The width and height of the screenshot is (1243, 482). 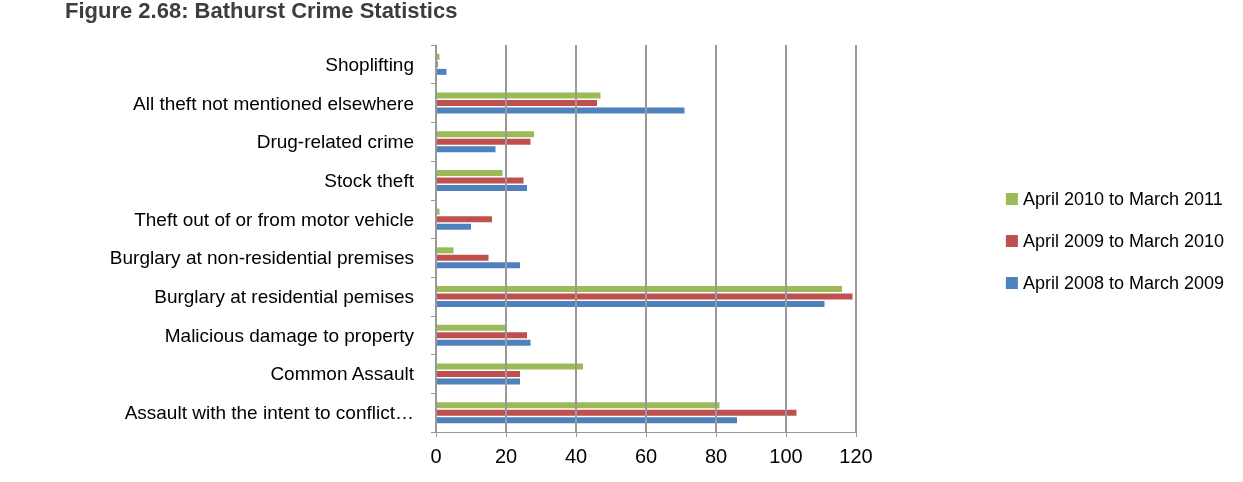 I want to click on x-tick-label: 20, so click(x=506, y=456).